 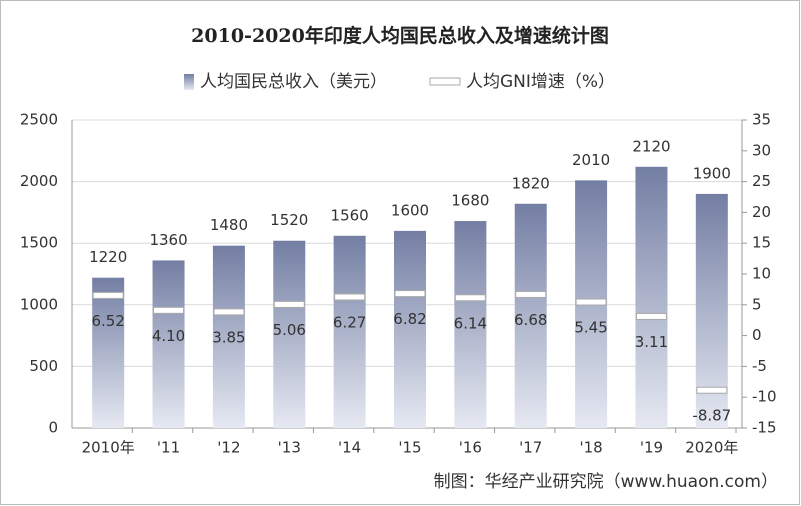 I want to click on growth-label: 3.85, so click(x=228, y=337).